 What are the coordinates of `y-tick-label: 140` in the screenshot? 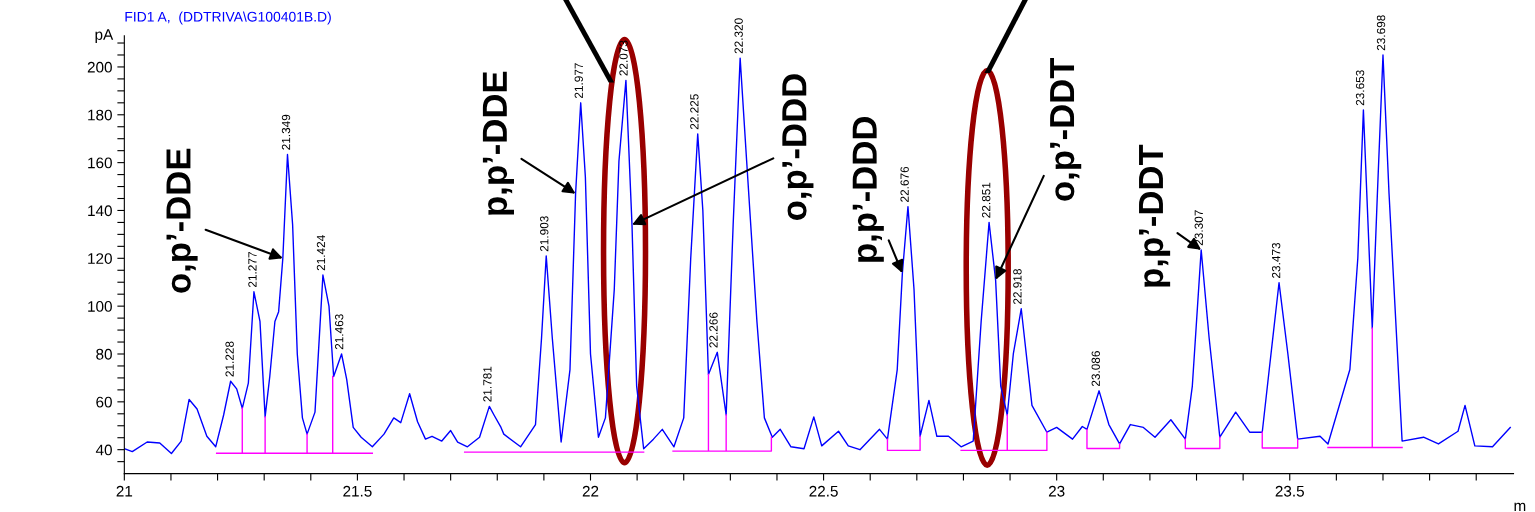 It's located at (100, 211).